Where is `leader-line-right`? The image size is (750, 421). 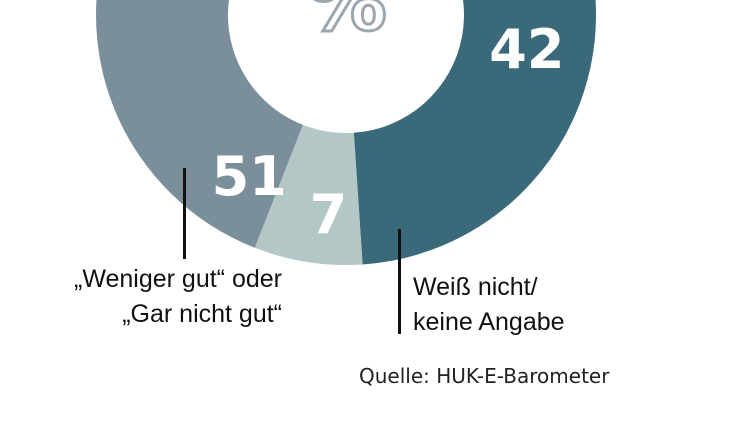
leader-line-right is located at coordinates (399, 281).